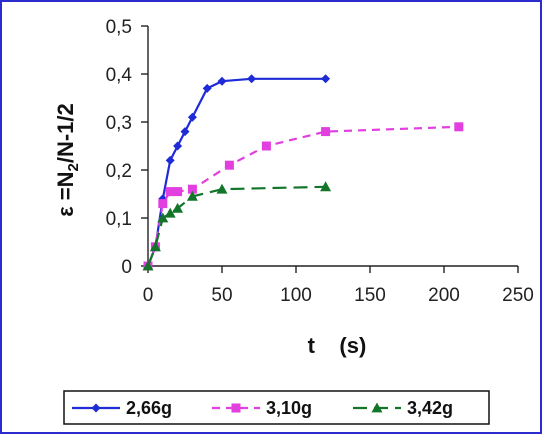 This screenshot has width=542, height=434. Describe the element at coordinates (65, 133) in the screenshot. I see `y-axis-title-rest: /N-1/2` at that location.